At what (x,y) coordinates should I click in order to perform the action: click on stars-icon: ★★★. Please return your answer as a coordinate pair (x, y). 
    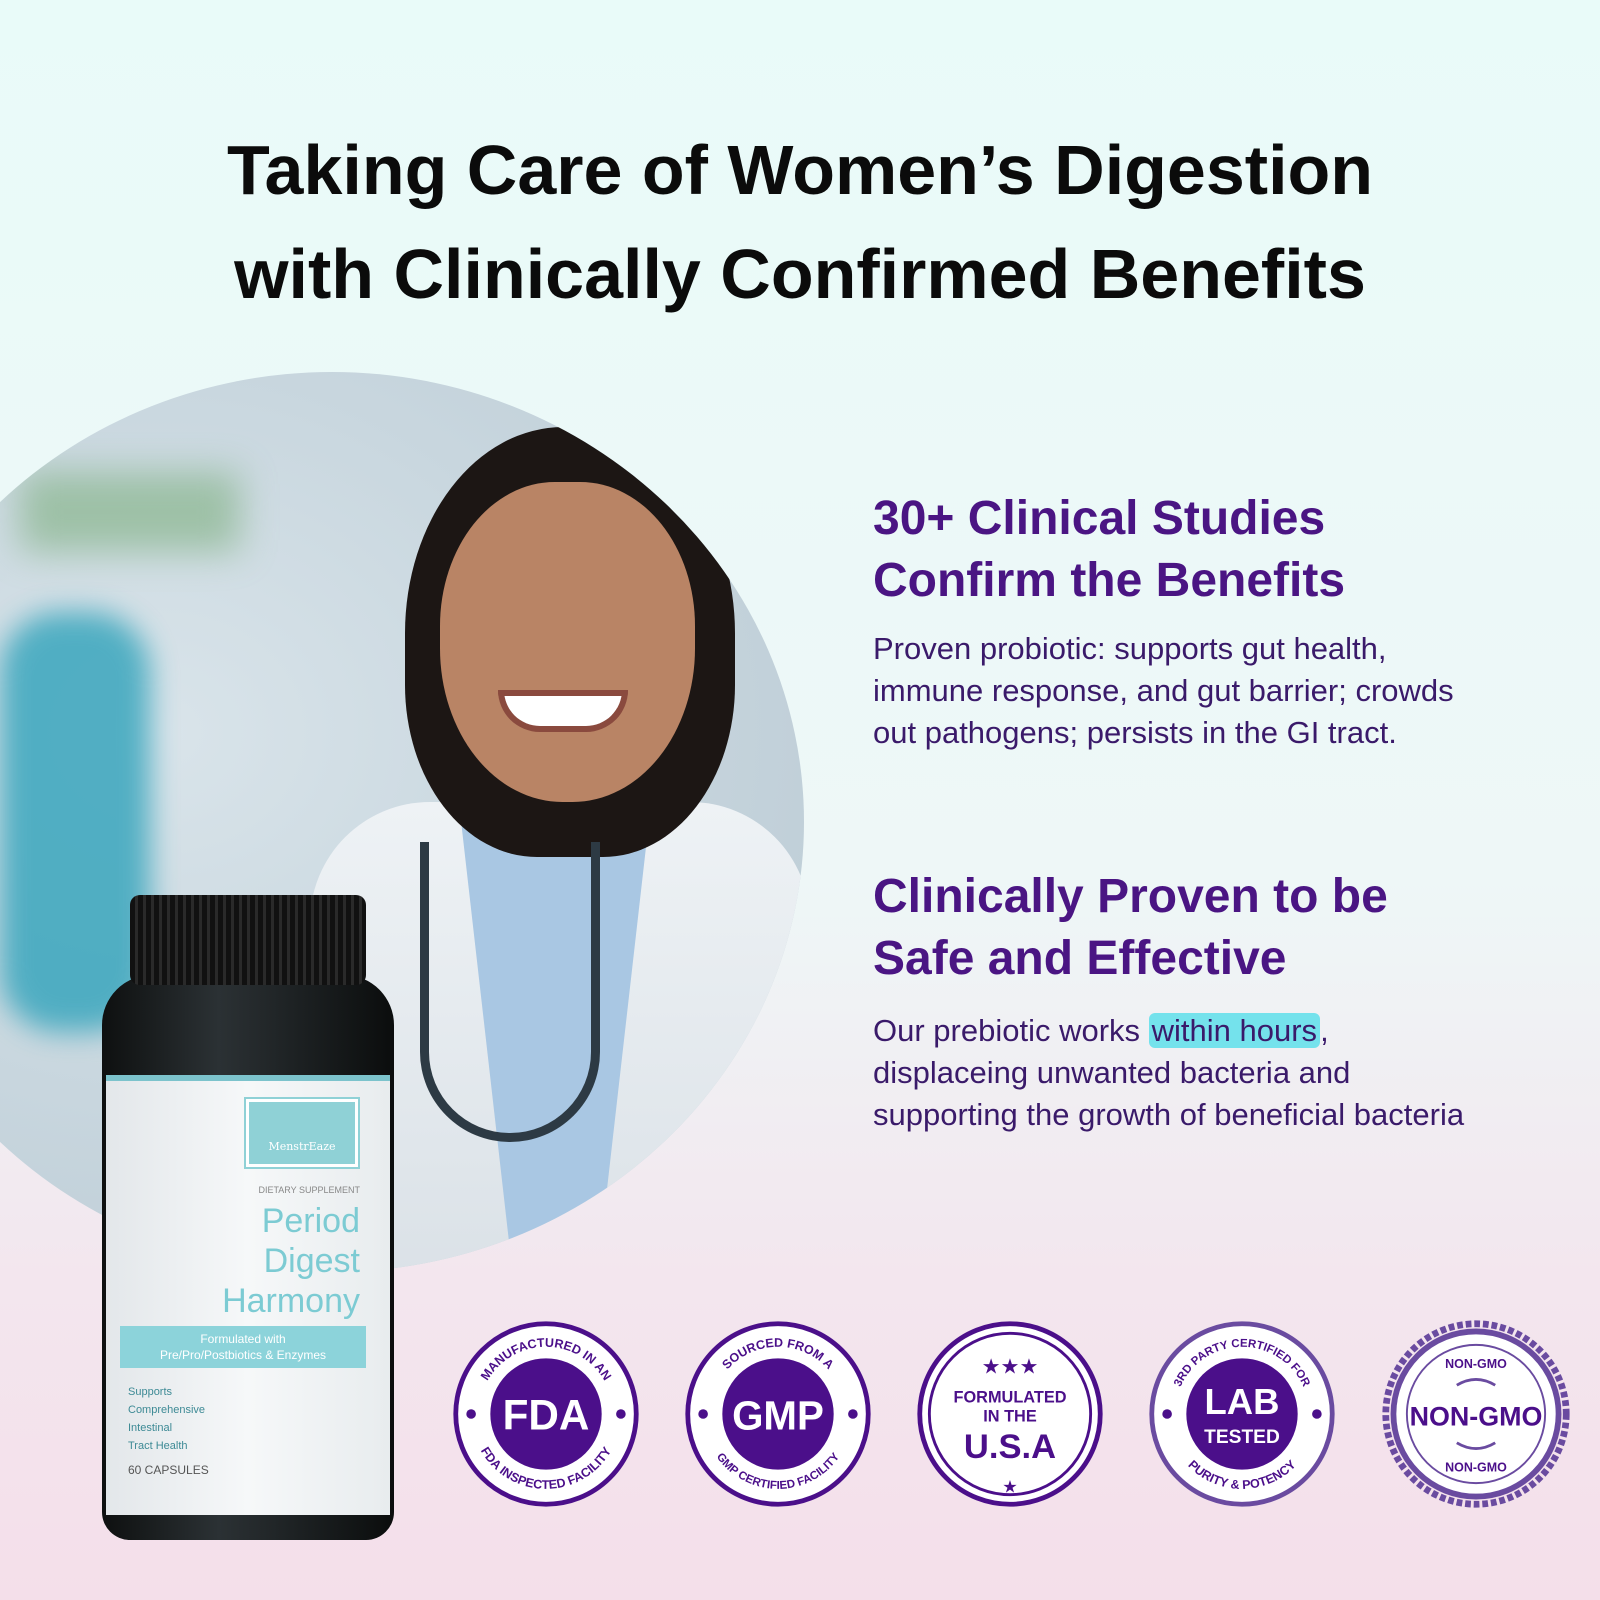
    Looking at the image, I should click on (1010, 1367).